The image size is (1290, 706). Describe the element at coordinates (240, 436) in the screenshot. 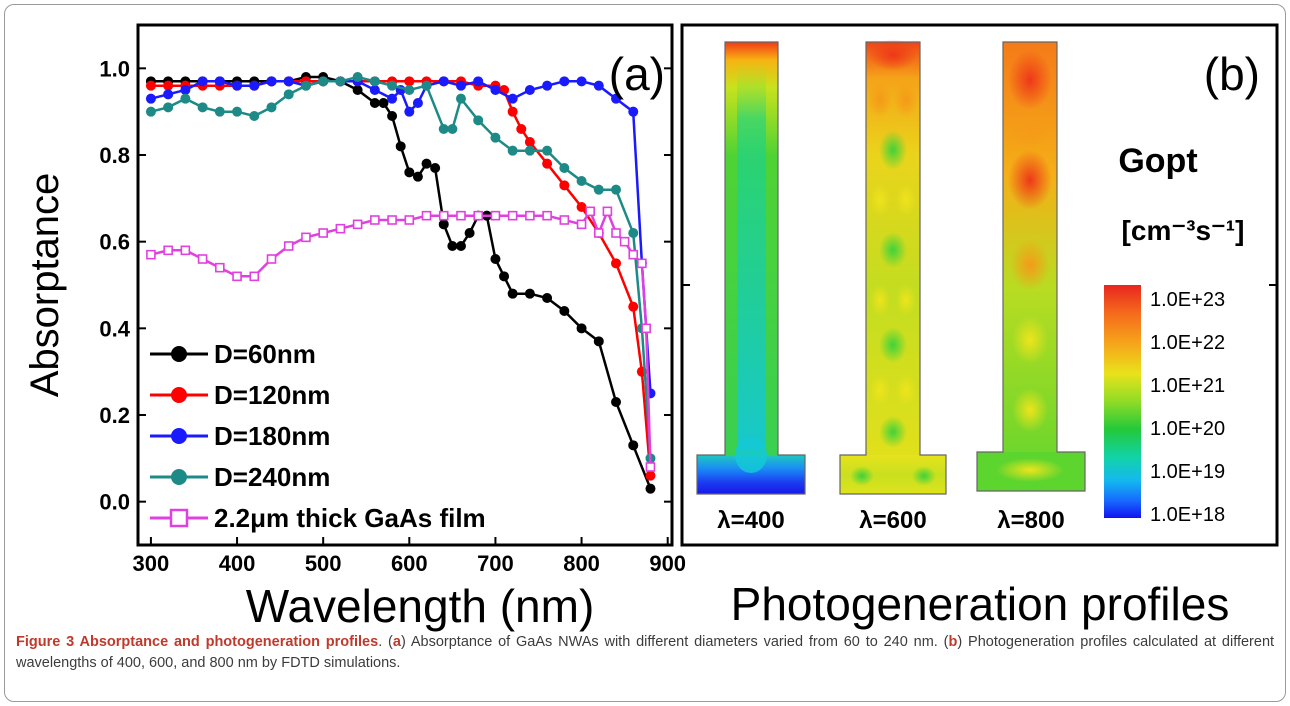

I see `legend-item: D=180nm` at that location.